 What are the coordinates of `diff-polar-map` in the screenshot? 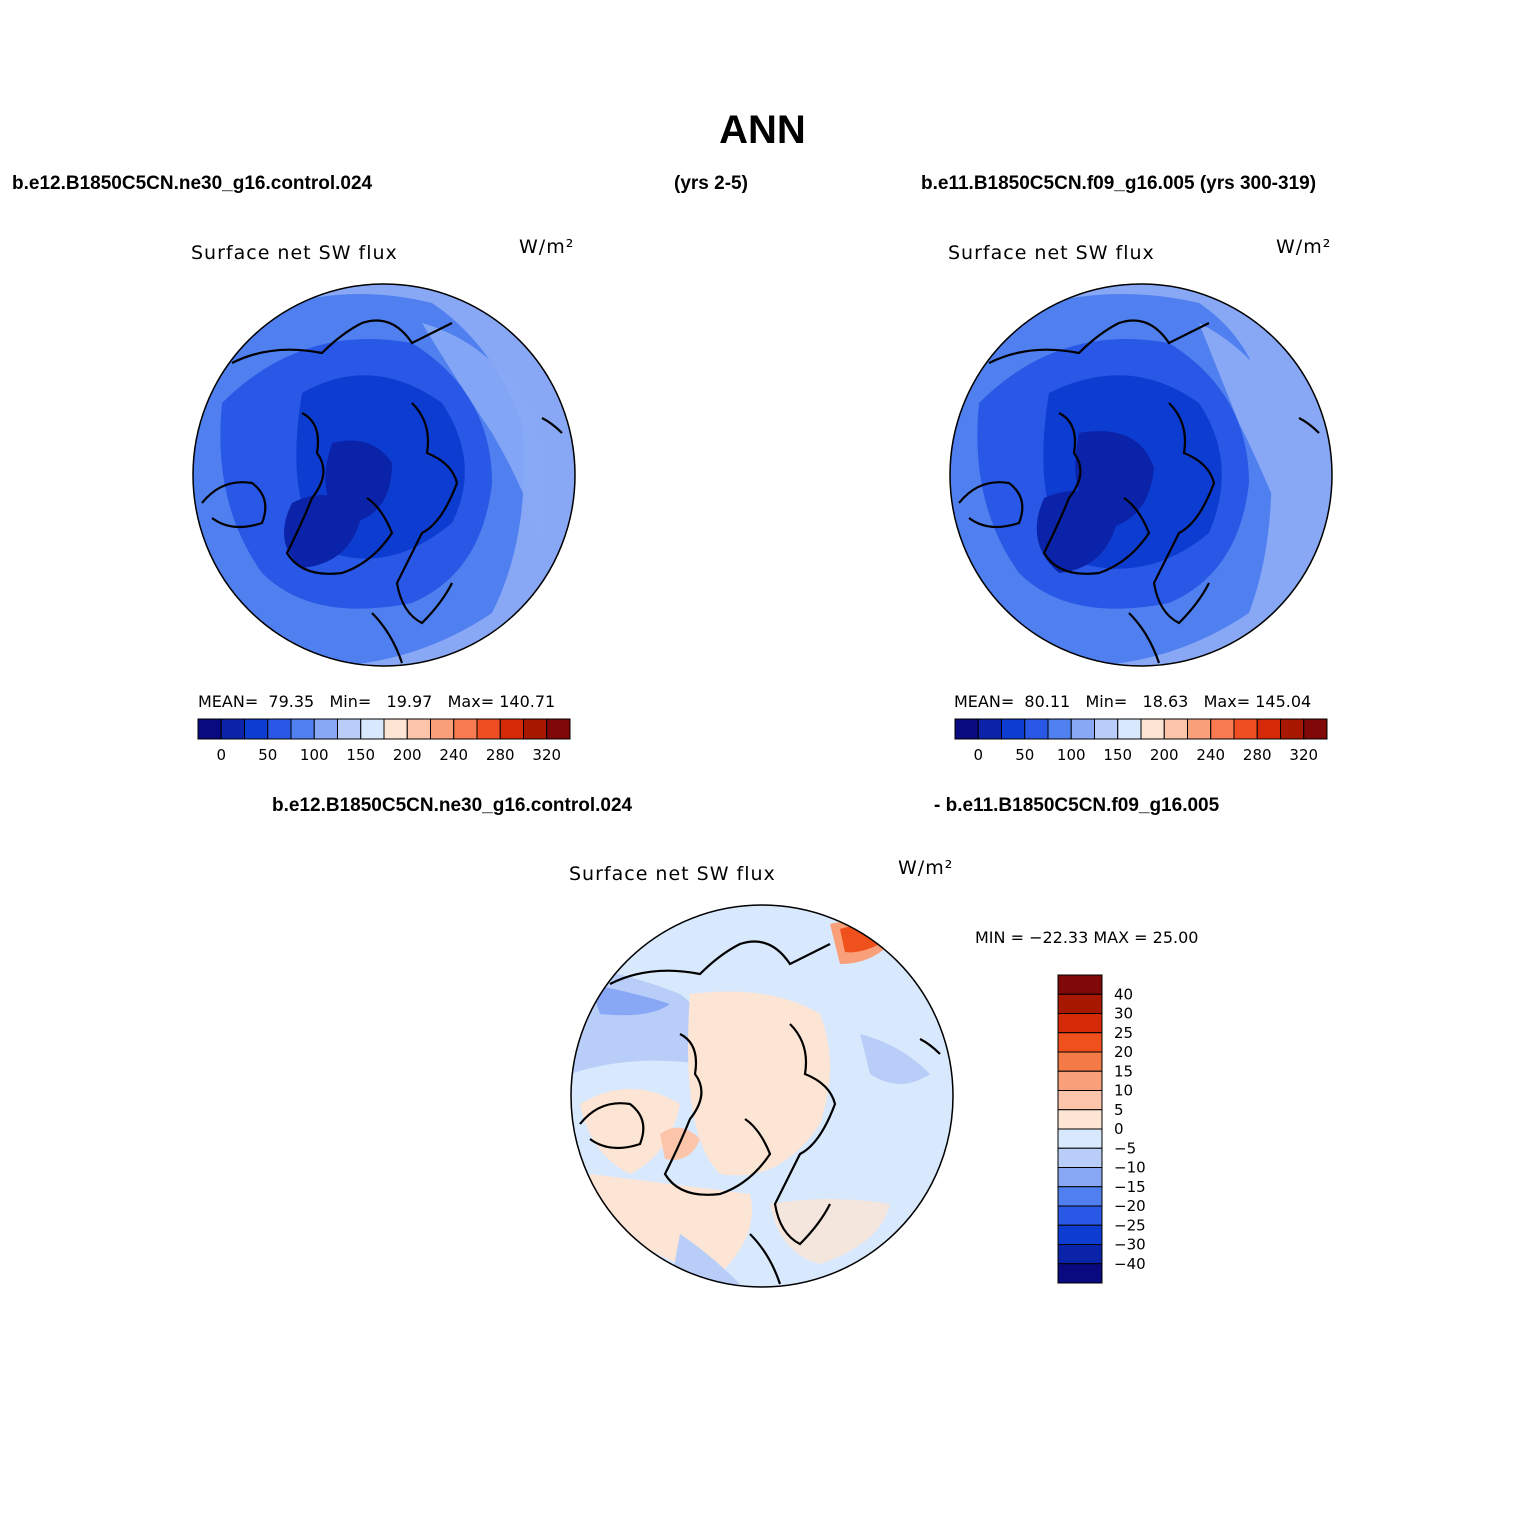 It's located at (762, 1096).